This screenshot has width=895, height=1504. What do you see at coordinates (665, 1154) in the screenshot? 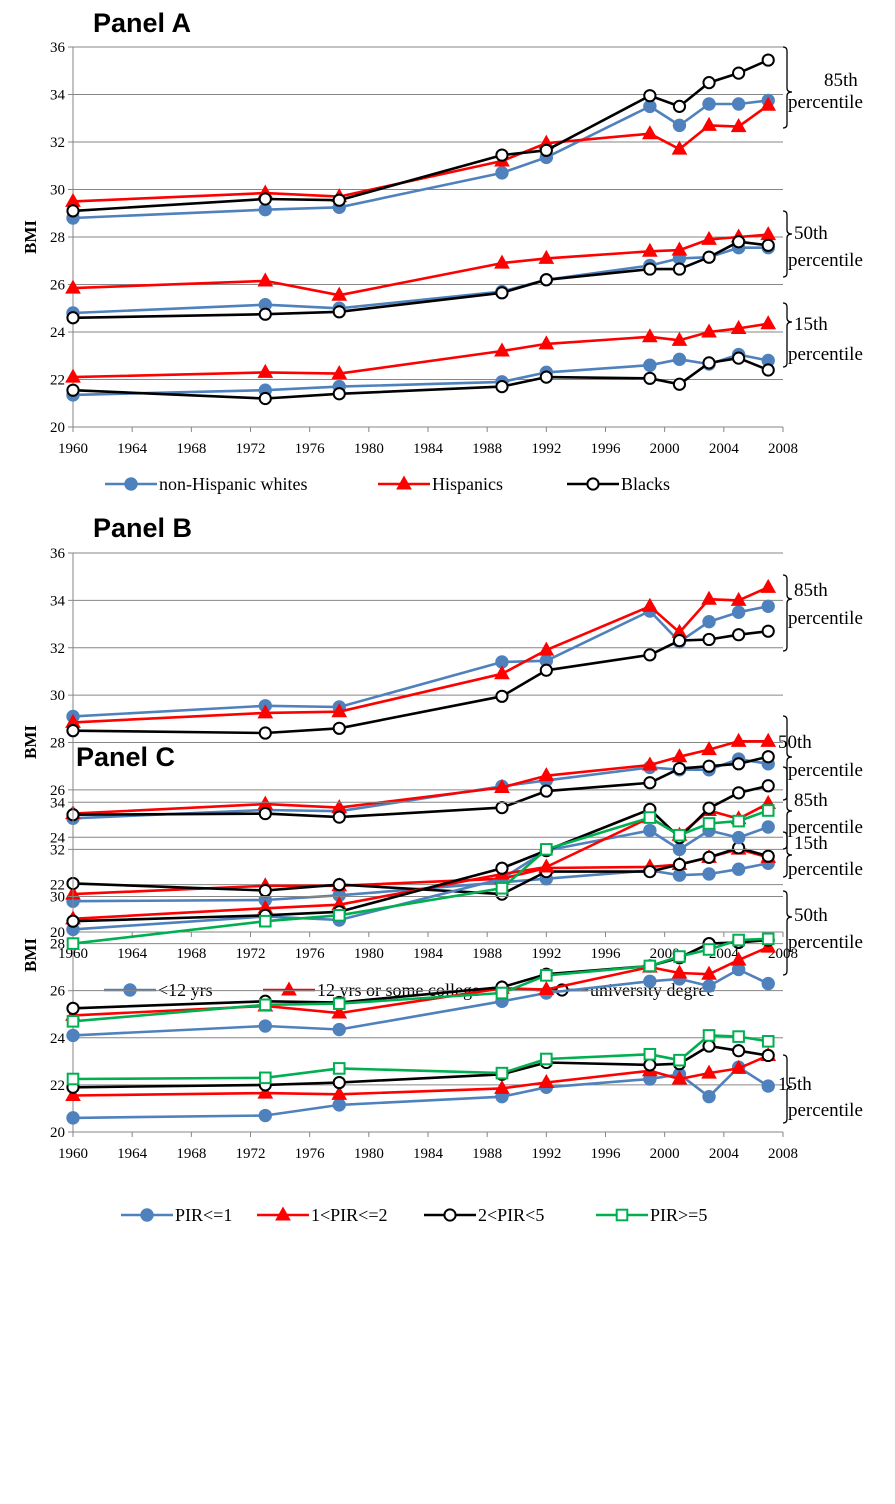
I see `x-tick-label: 2000` at bounding box center [665, 1154].